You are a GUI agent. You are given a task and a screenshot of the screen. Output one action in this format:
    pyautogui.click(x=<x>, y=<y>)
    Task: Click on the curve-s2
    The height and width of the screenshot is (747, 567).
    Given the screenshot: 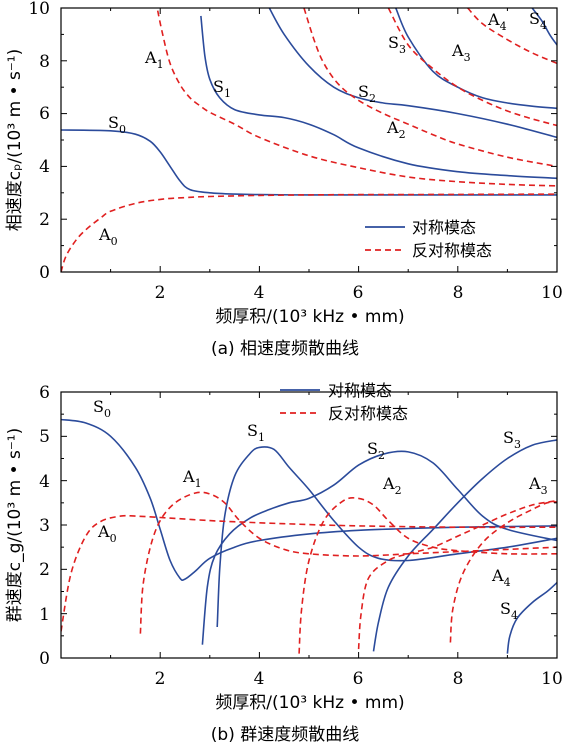 What is the action you would take?
    pyautogui.click(x=412, y=73)
    